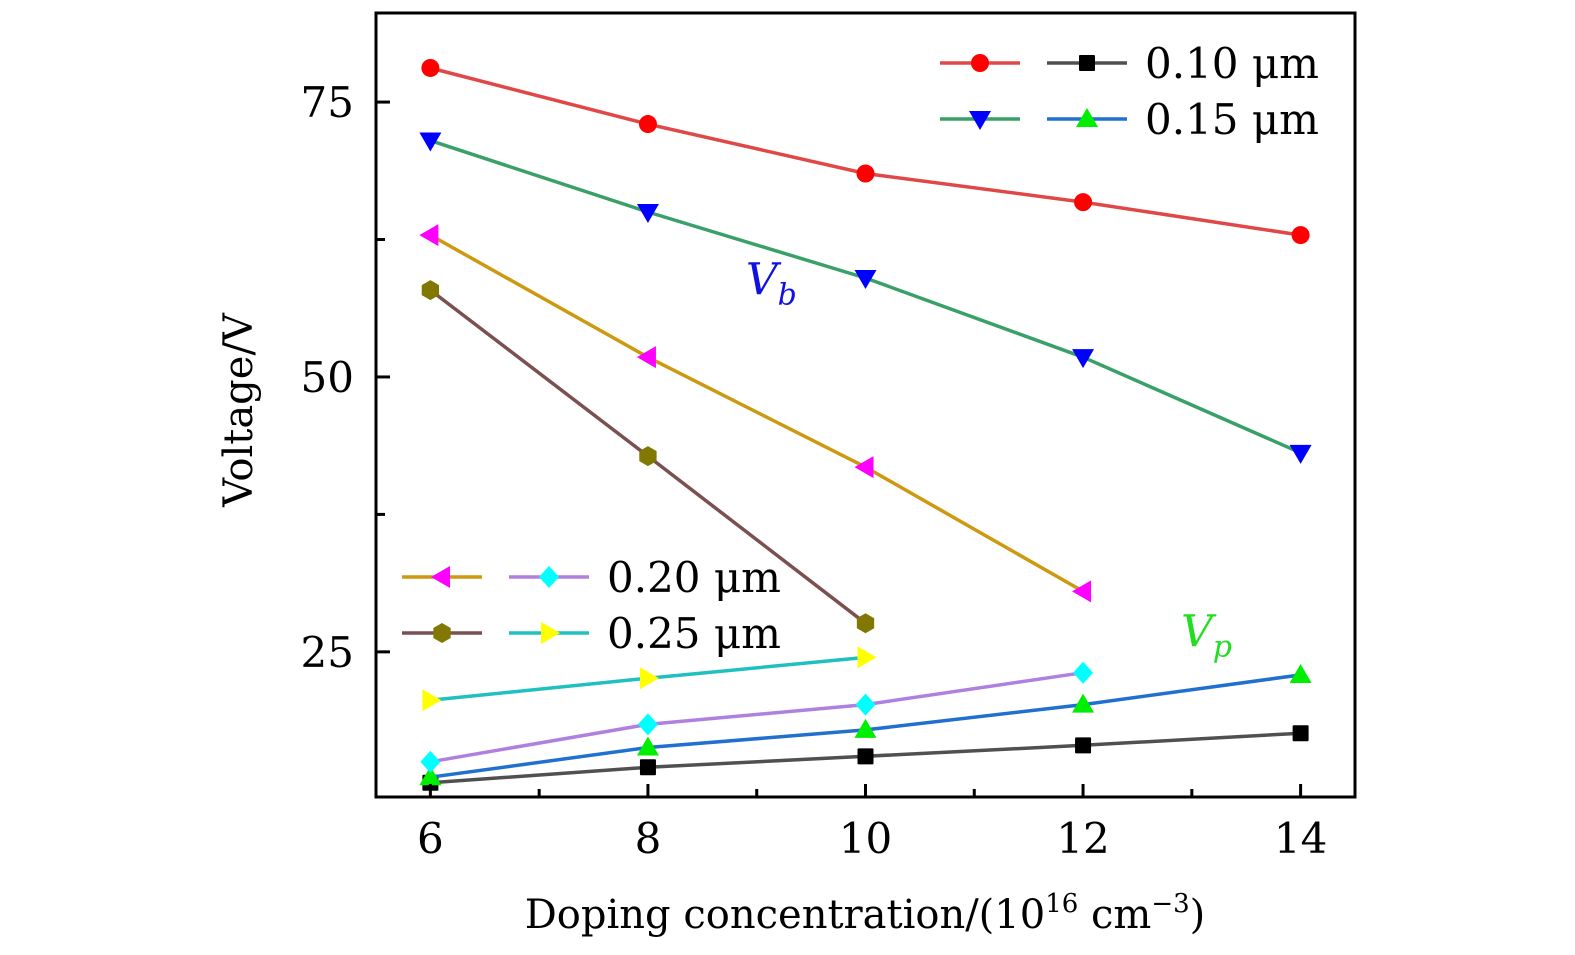  I want to click on legend-label: 0.15 μm, so click(1232, 119).